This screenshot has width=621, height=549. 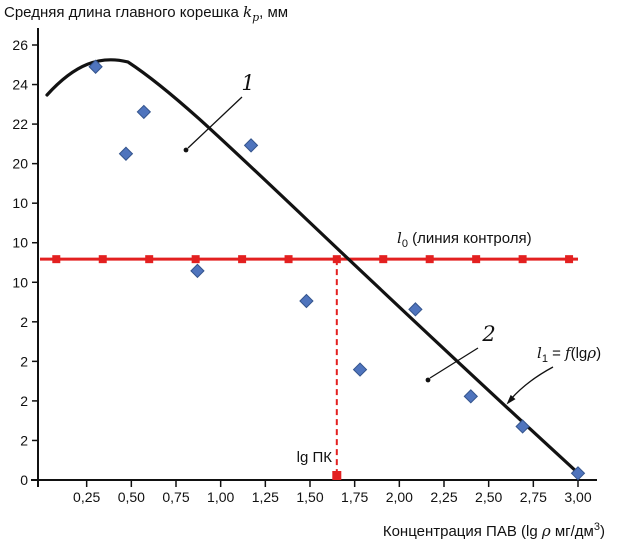 What do you see at coordinates (488, 497) in the screenshot?
I see `x-tick-label: 2,50` at bounding box center [488, 497].